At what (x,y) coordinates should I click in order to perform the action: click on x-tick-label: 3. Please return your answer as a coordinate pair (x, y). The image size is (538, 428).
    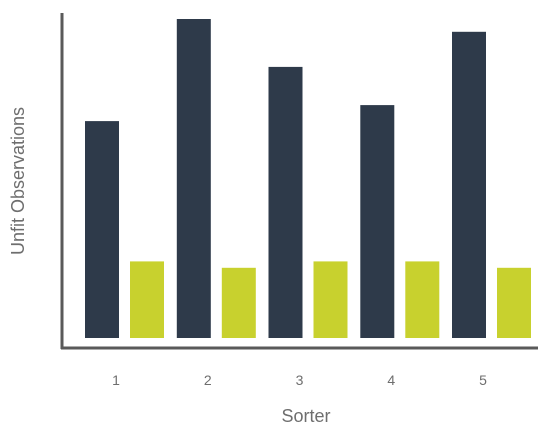
    Looking at the image, I should click on (300, 380).